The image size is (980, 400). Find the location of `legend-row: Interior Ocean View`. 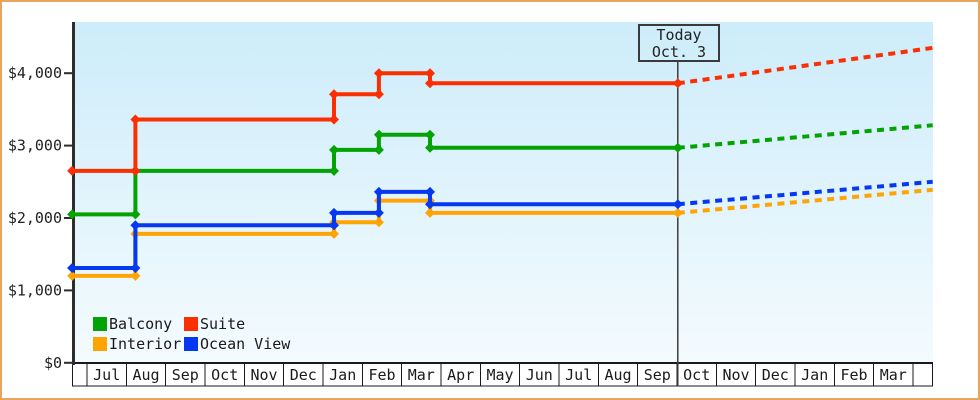

legend-row: Interior Ocean View is located at coordinates (191, 344).